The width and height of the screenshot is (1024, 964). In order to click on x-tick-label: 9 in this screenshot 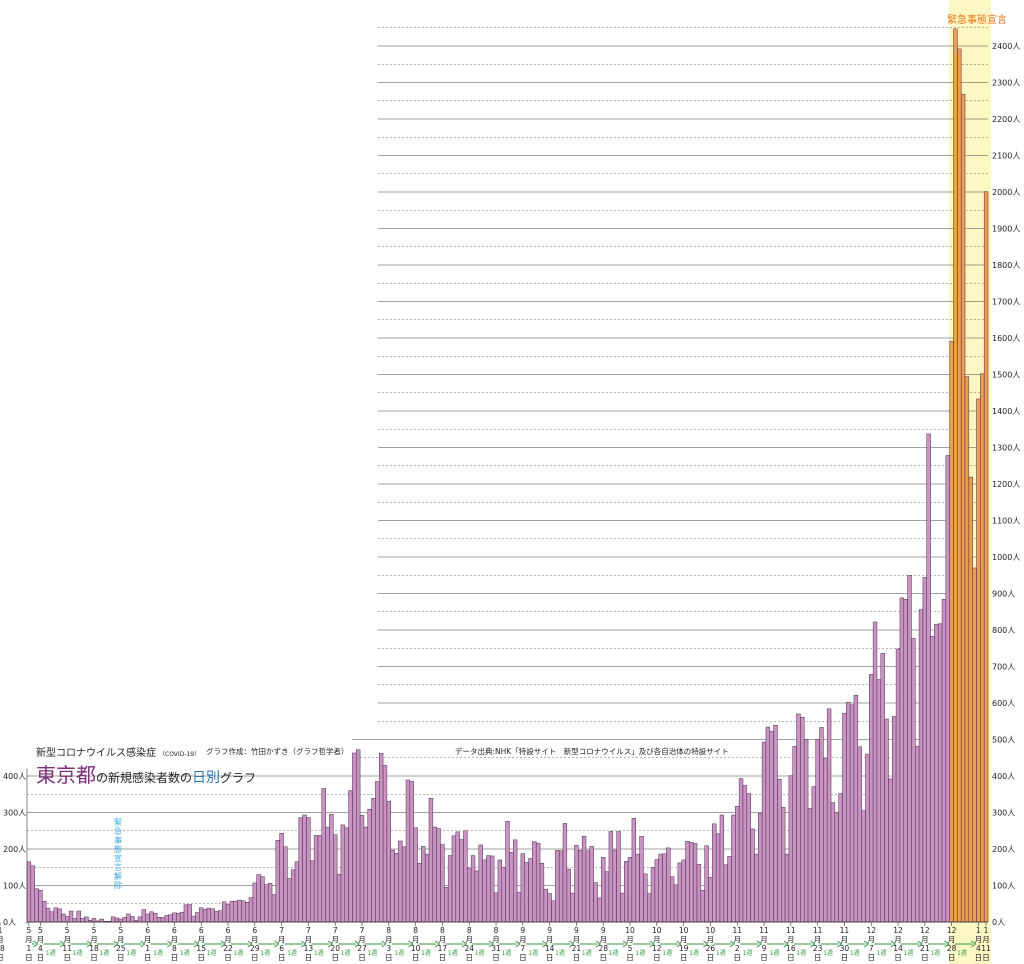, I will do `click(764, 948)`.